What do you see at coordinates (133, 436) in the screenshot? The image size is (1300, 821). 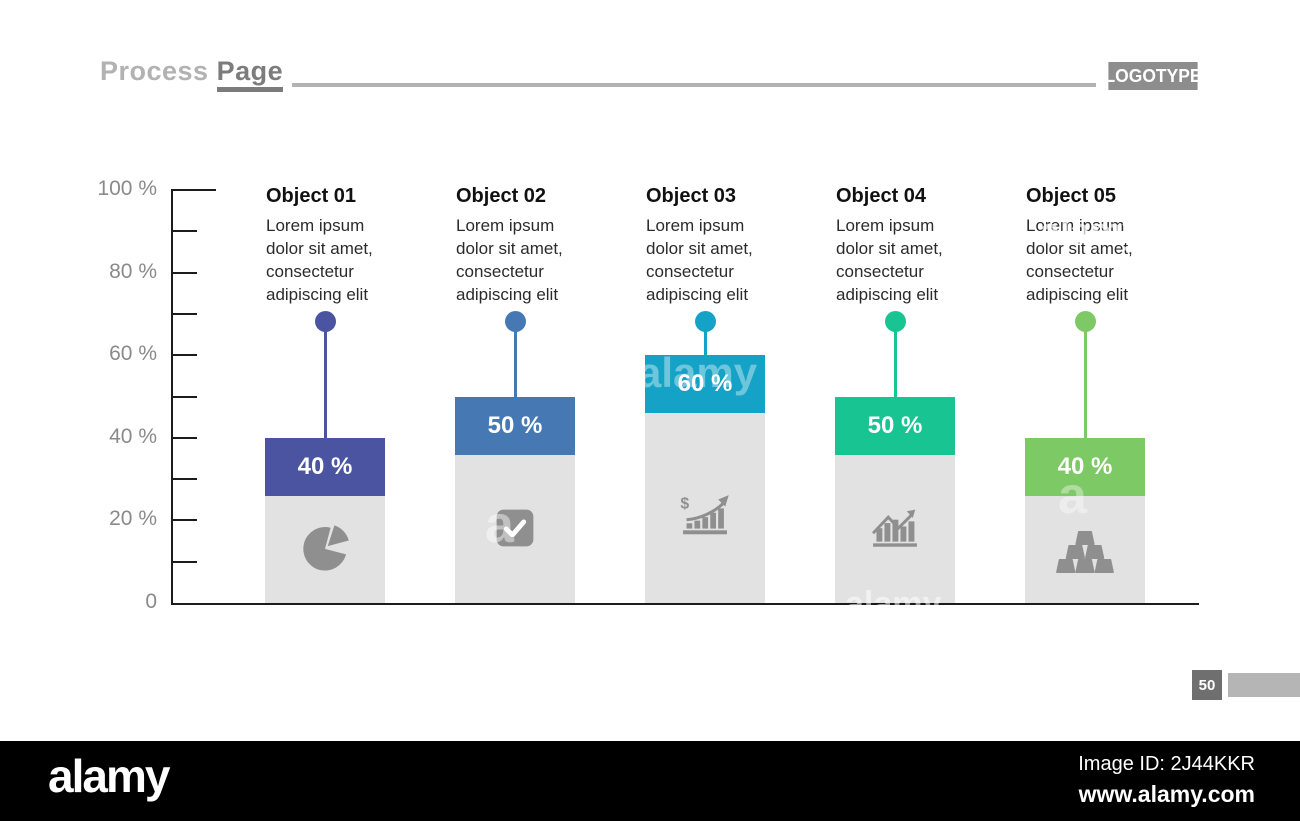 I see `y-axis-tick-label: 40 %` at bounding box center [133, 436].